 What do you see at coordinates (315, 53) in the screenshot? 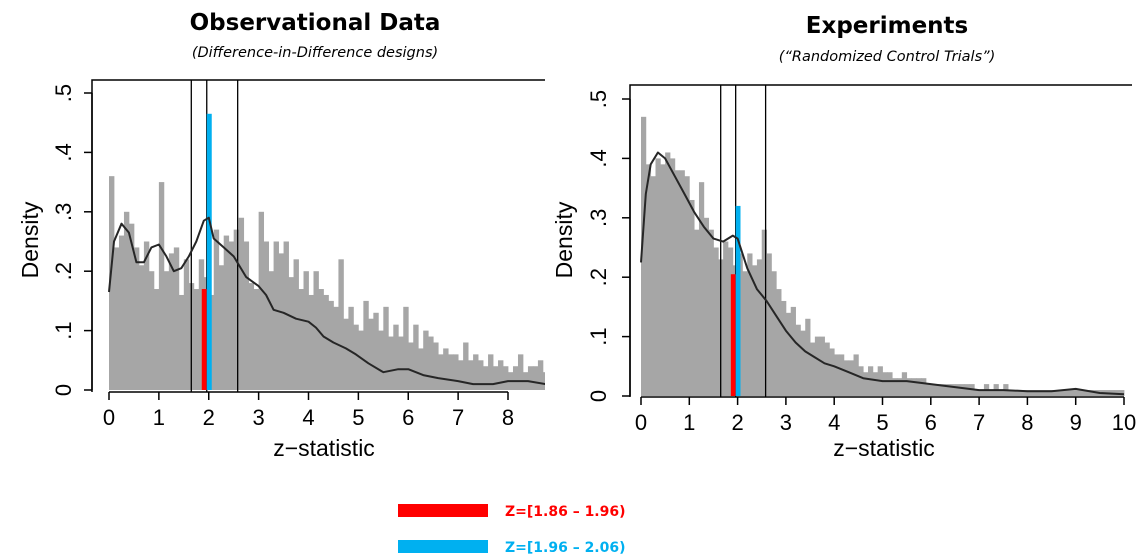
I see `chart-subtitle: (Difference-in-Difference designs)` at bounding box center [315, 53].